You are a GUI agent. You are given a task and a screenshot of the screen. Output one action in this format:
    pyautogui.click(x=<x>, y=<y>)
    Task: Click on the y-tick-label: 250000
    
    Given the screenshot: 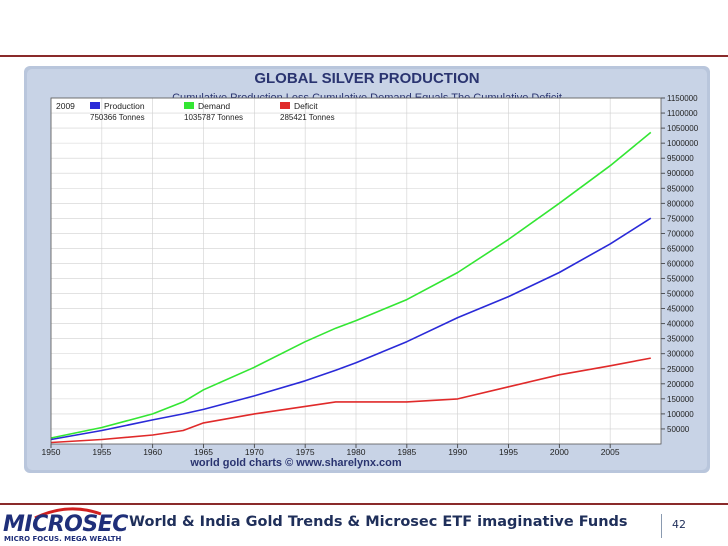 What is the action you would take?
    pyautogui.click(x=680, y=369)
    